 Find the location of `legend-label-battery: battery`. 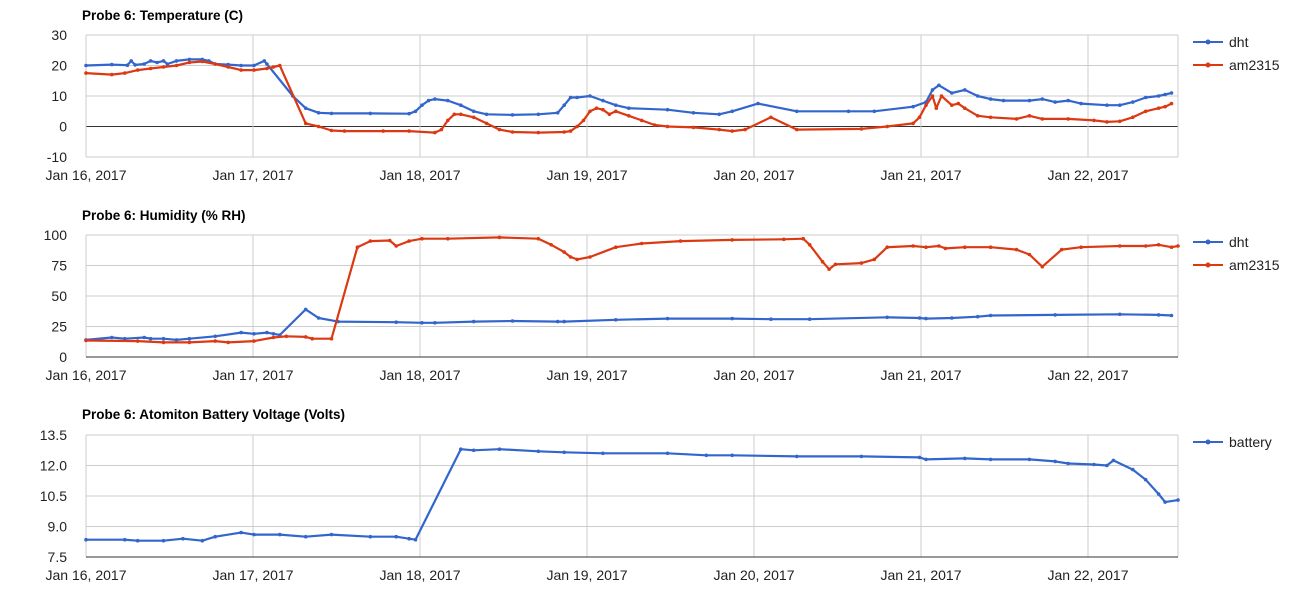

legend-label-battery: battery is located at coordinates (1250, 442).